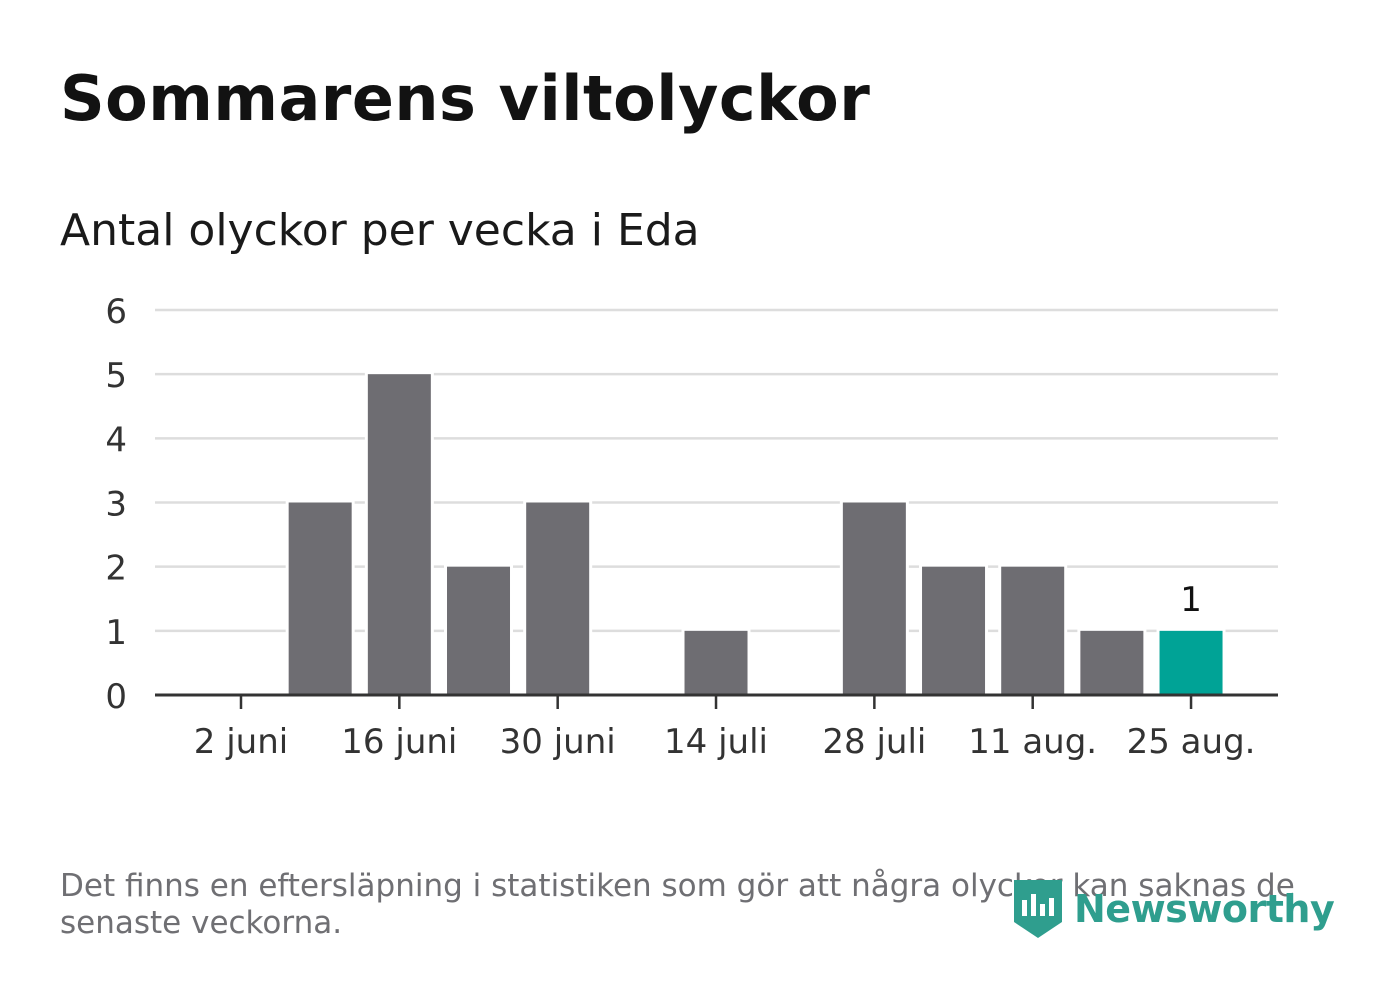  What do you see at coordinates (1191, 600) in the screenshot?
I see `data-label: 1` at bounding box center [1191, 600].